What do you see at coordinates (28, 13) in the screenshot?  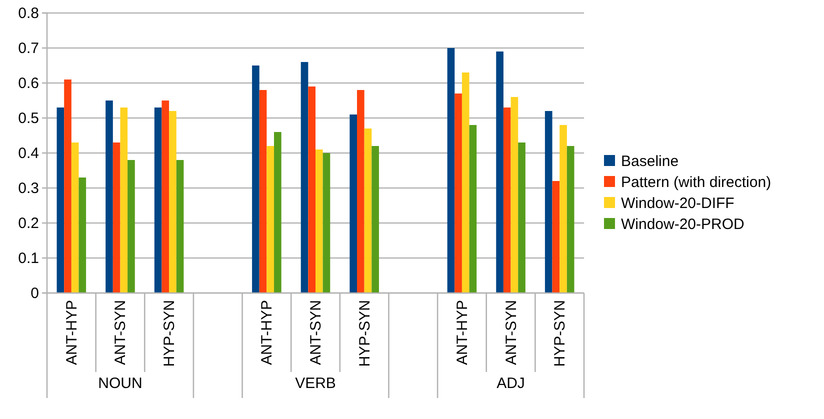 I see `y-tick-label: 0.8` at bounding box center [28, 13].